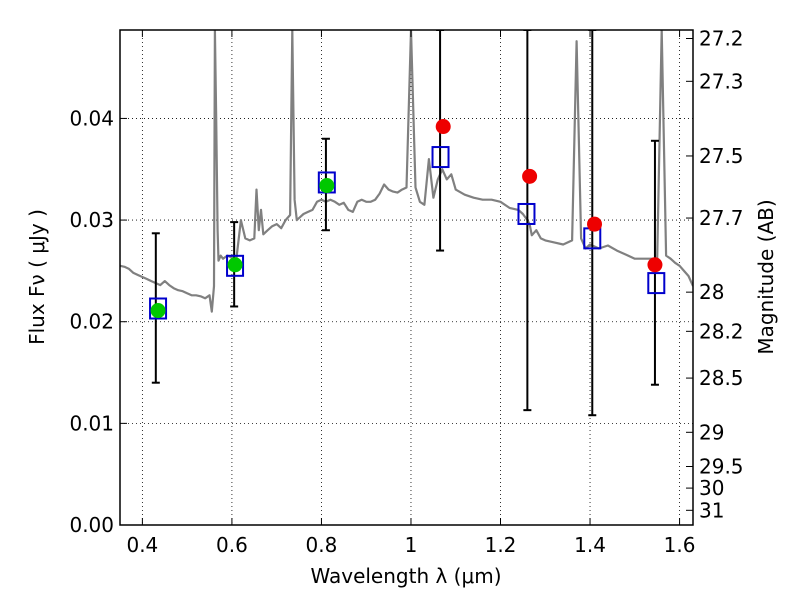  I want to click on right-axis-label: Magnitude (AB), so click(766, 276).